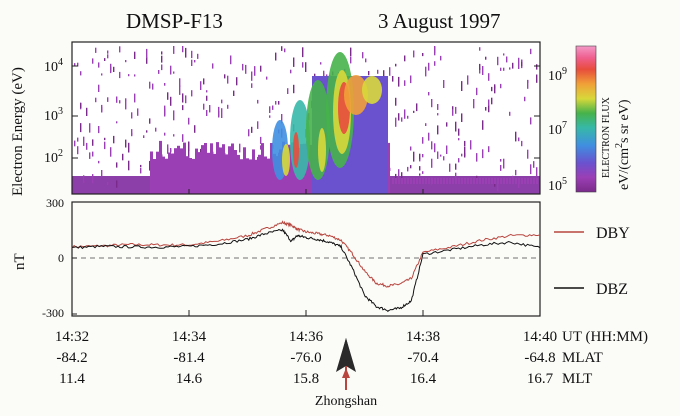 This screenshot has height=416, width=680. What do you see at coordinates (605, 337) in the screenshot?
I see `ut-row-label: UT (HH:MM)` at bounding box center [605, 337].